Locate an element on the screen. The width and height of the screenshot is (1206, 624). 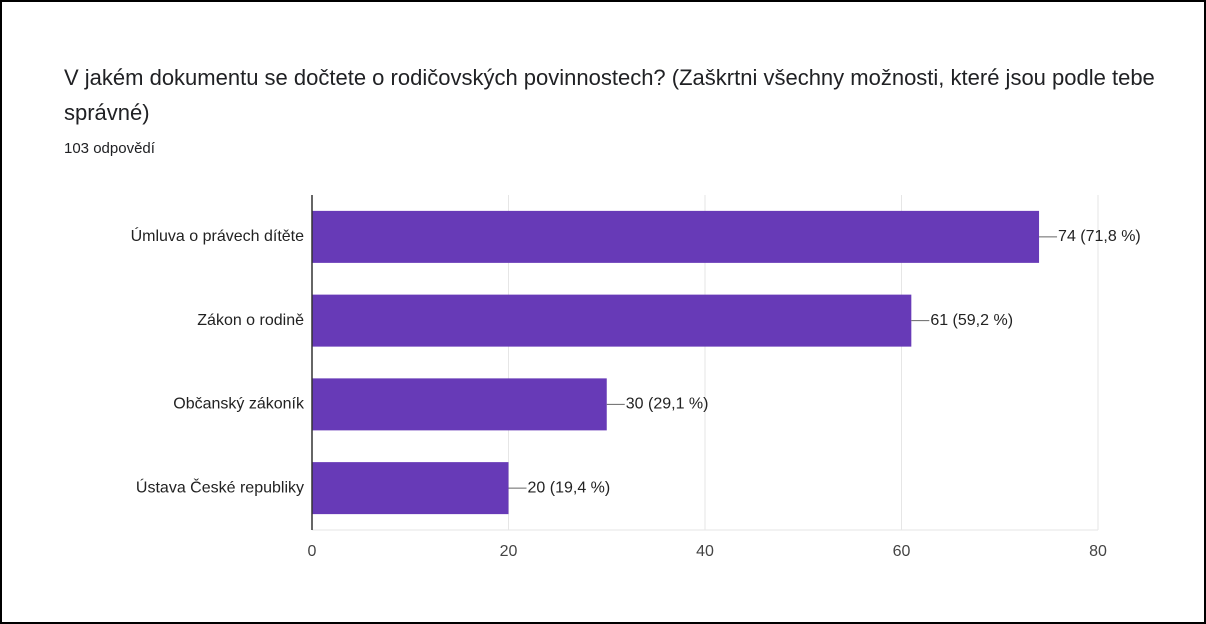
chart-subtitle: 103 odpovědí is located at coordinates (109, 148).